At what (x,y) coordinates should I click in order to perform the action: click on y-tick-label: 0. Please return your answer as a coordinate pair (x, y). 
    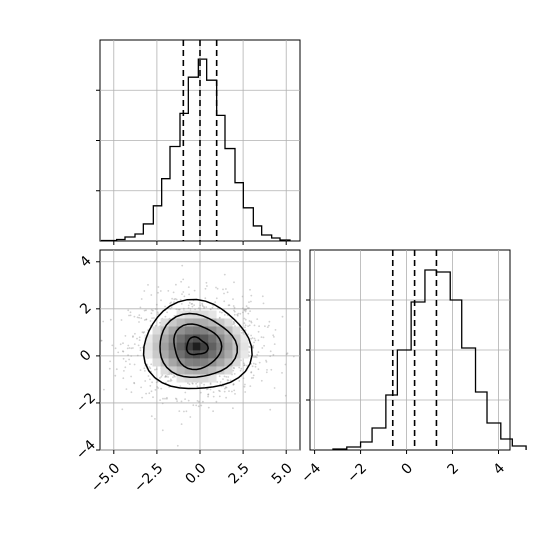
    Looking at the image, I should click on (86, 356).